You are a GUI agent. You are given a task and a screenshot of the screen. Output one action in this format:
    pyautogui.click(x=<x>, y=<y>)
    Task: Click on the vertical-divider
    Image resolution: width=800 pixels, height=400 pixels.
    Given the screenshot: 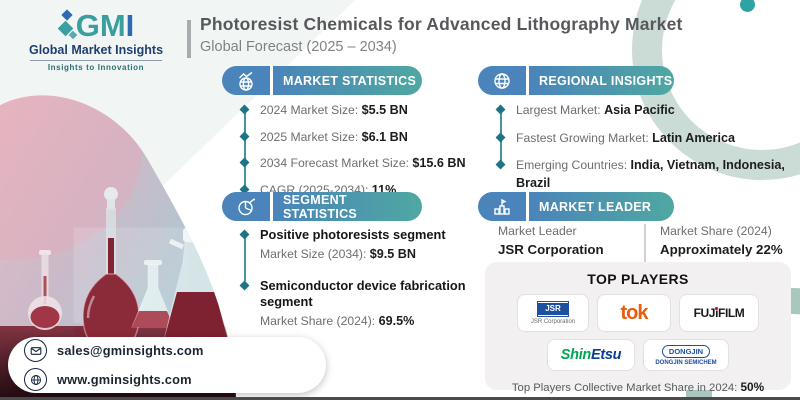 What is the action you would take?
    pyautogui.click(x=645, y=244)
    